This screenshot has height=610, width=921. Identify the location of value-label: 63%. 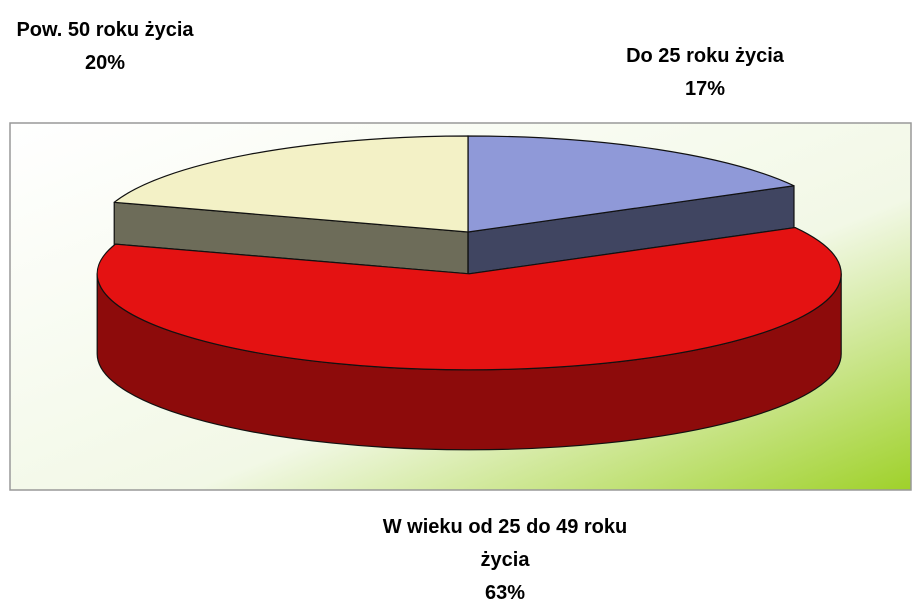
(505, 593).